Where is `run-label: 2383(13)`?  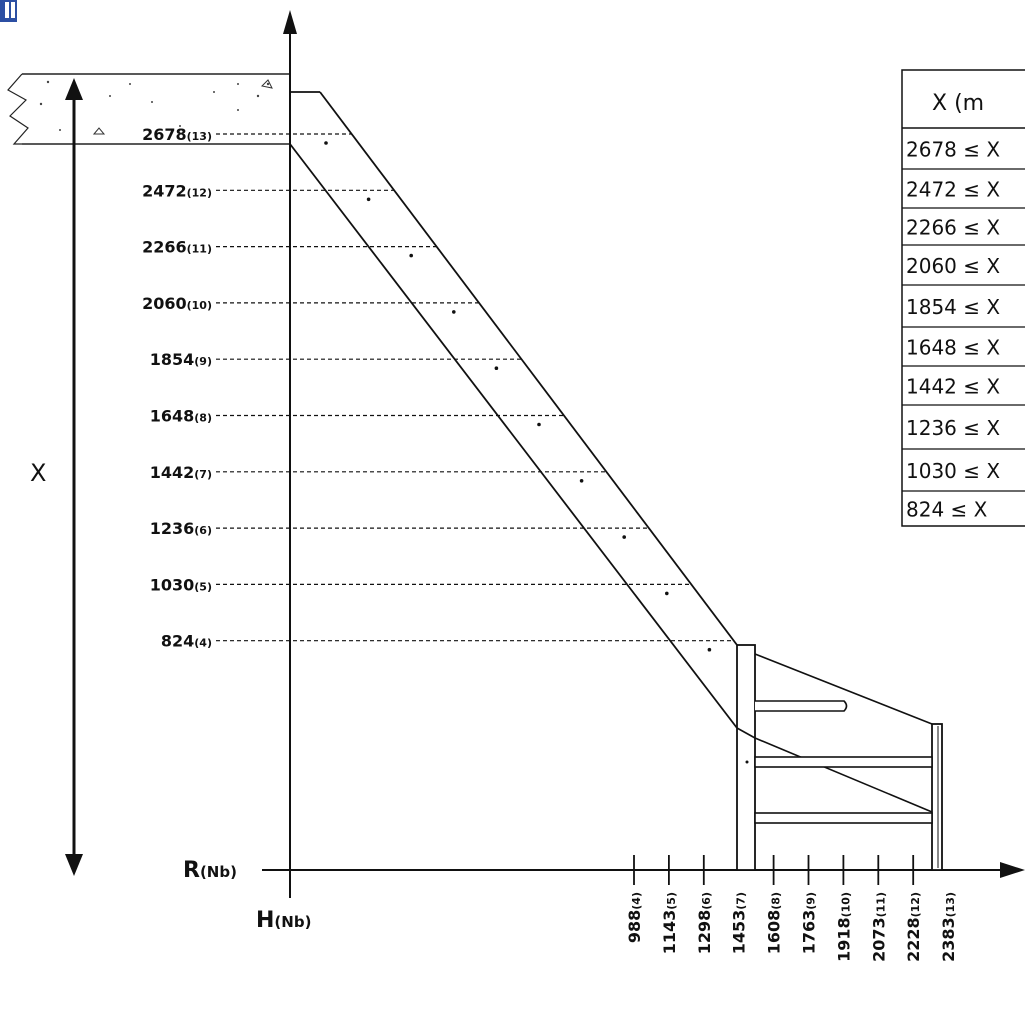 run-label: 2383(13) is located at coordinates (948, 927).